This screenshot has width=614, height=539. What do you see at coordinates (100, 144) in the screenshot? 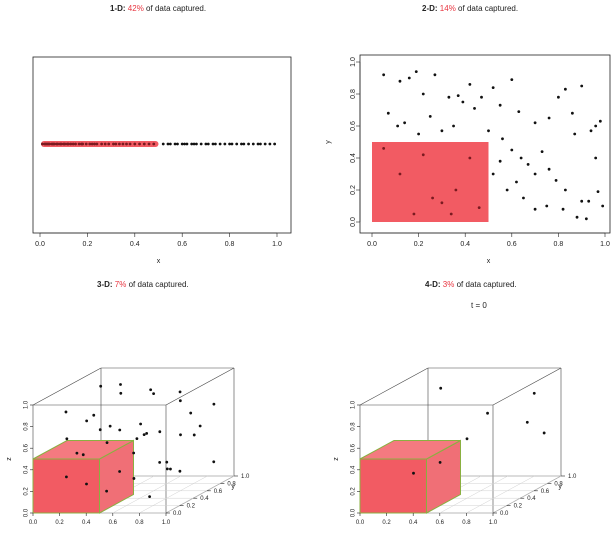
I see `capture-region` at bounding box center [100, 144].